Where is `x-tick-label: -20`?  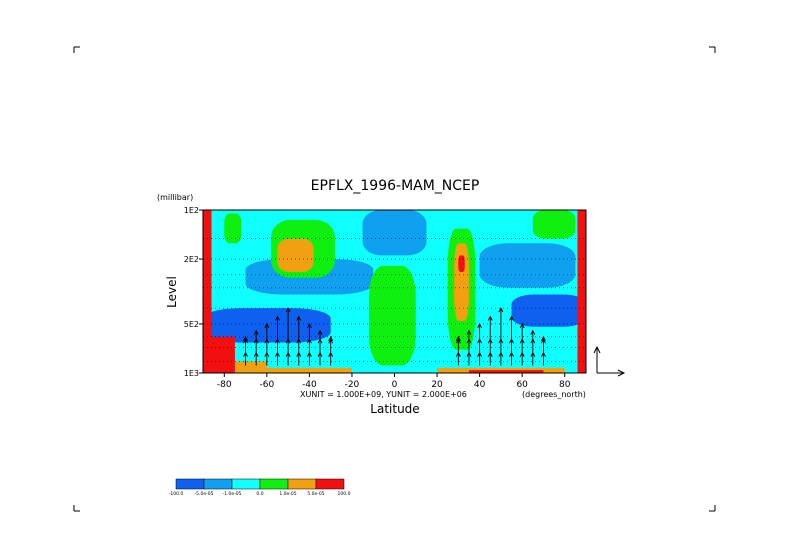 x-tick-label: -20 is located at coordinates (352, 385).